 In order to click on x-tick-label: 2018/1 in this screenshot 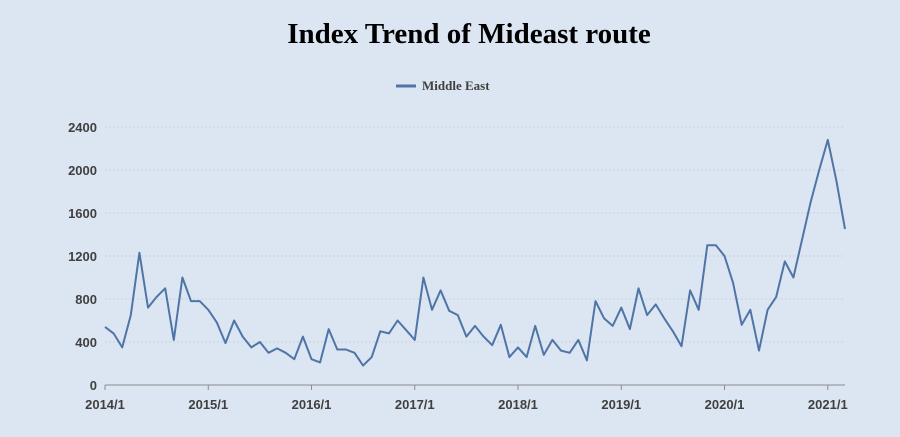, I will do `click(518, 404)`.